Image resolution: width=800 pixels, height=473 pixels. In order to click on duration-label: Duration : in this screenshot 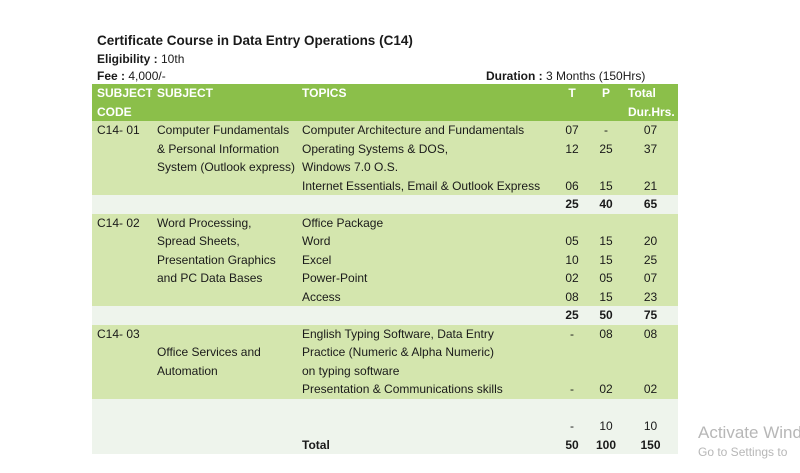, I will do `click(514, 76)`.